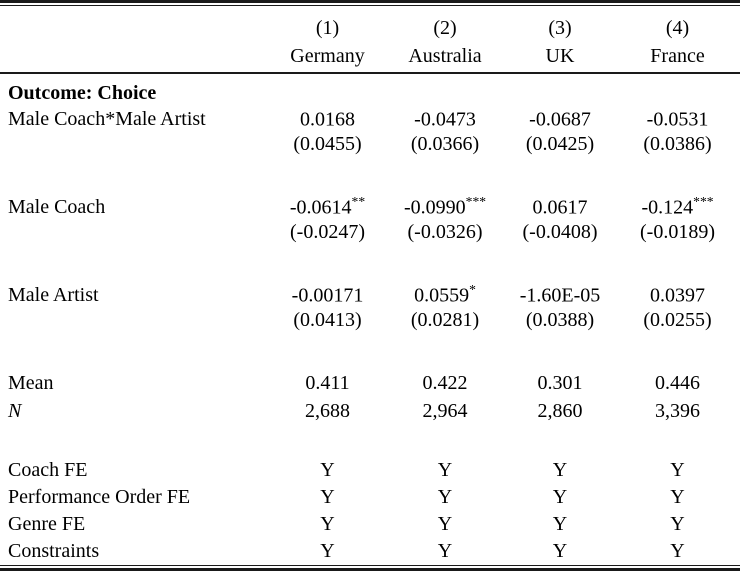 The image size is (740, 573). Describe the element at coordinates (107, 118) in the screenshot. I see `row-label: Male Coach*Male Artist` at that location.